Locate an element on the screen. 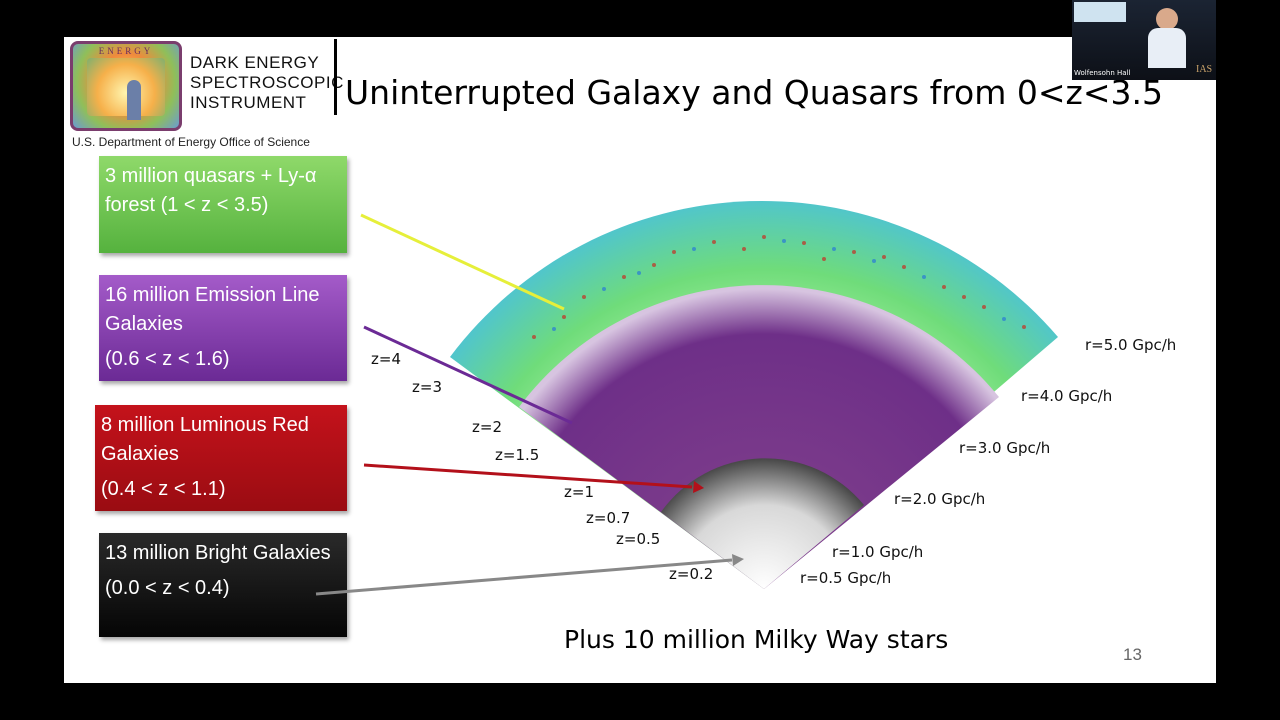 This screenshot has width=1280, height=720. elg-arrow is located at coordinates (468, 375).